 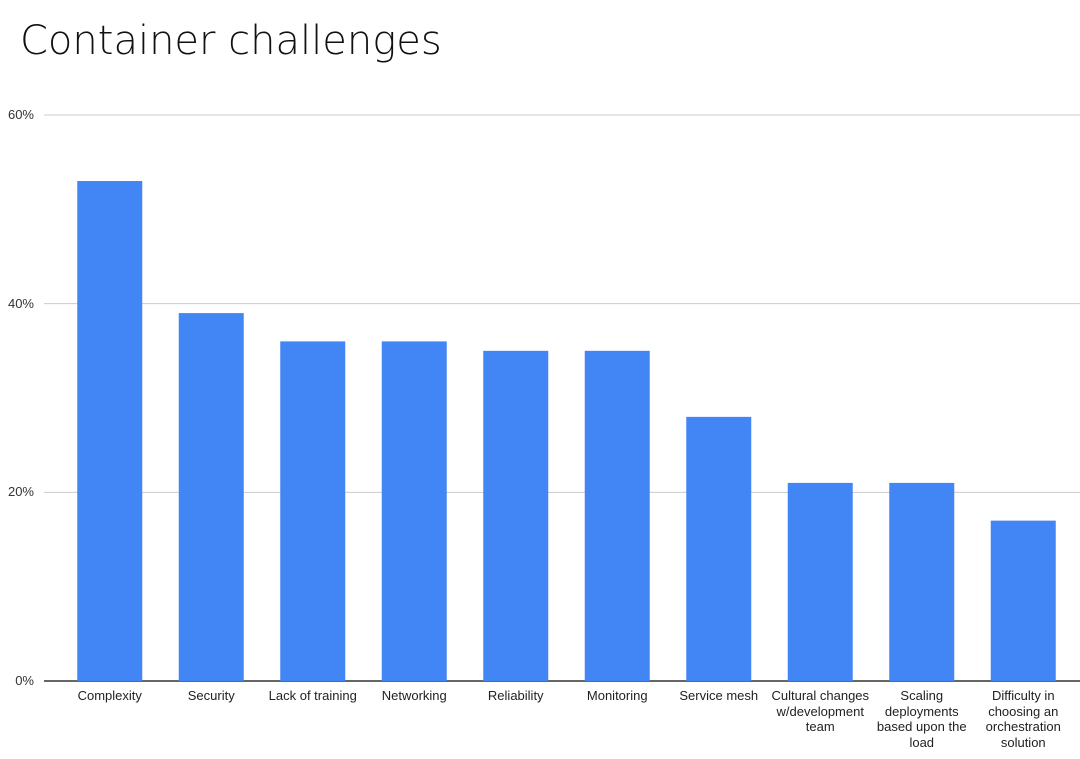 What do you see at coordinates (20, 303) in the screenshot?
I see `y-tick-label: 40%` at bounding box center [20, 303].